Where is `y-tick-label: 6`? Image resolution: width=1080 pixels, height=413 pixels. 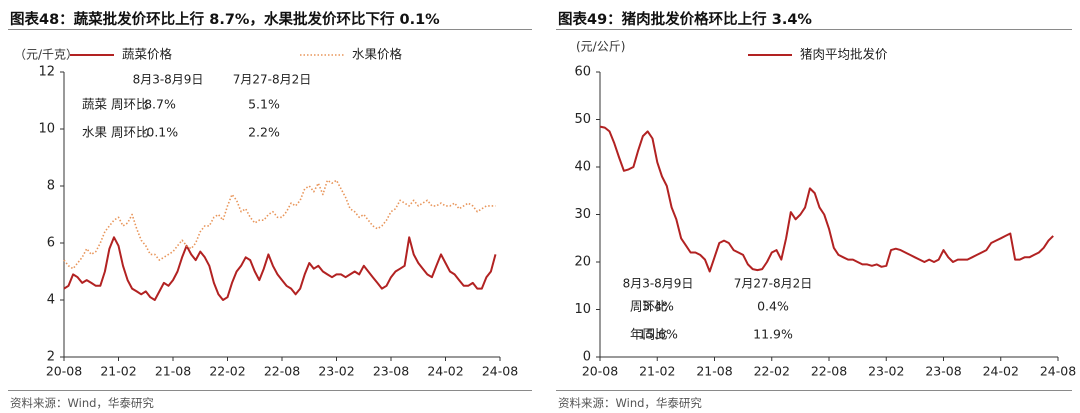
y-tick-label: 6 is located at coordinates (51, 243).